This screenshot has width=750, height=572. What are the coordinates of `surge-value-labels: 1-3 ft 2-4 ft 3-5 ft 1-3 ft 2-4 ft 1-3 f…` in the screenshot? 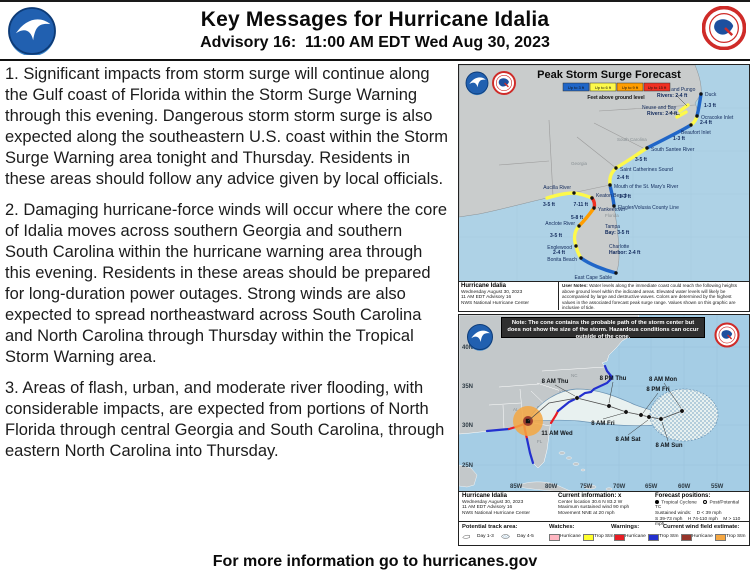 It's located at (629, 179).